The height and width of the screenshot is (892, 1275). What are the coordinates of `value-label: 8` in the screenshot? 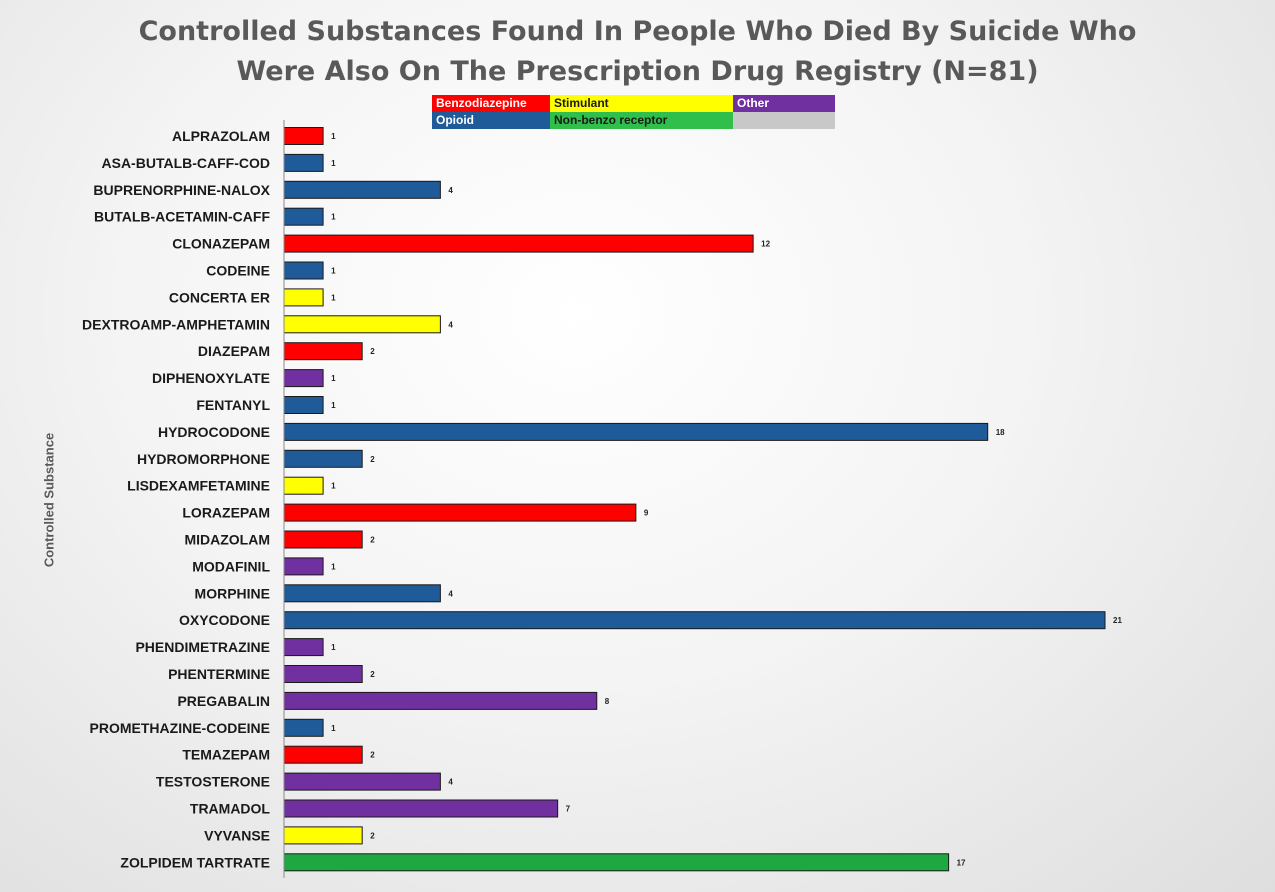 It's located at (607, 701).